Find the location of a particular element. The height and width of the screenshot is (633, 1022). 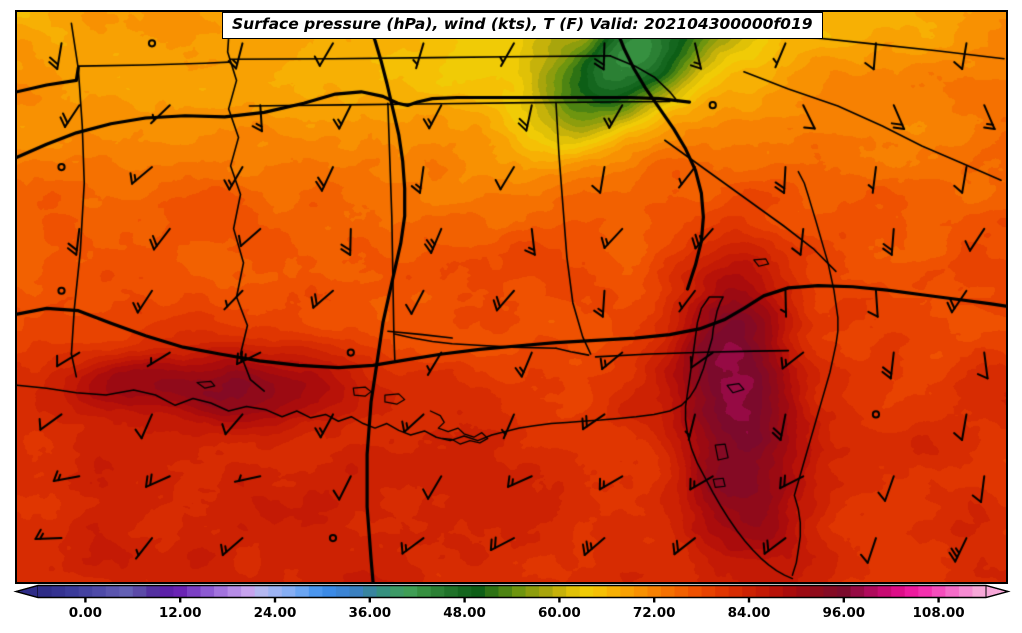

colorbar-tick-label: 96.00 is located at coordinates (844, 613).